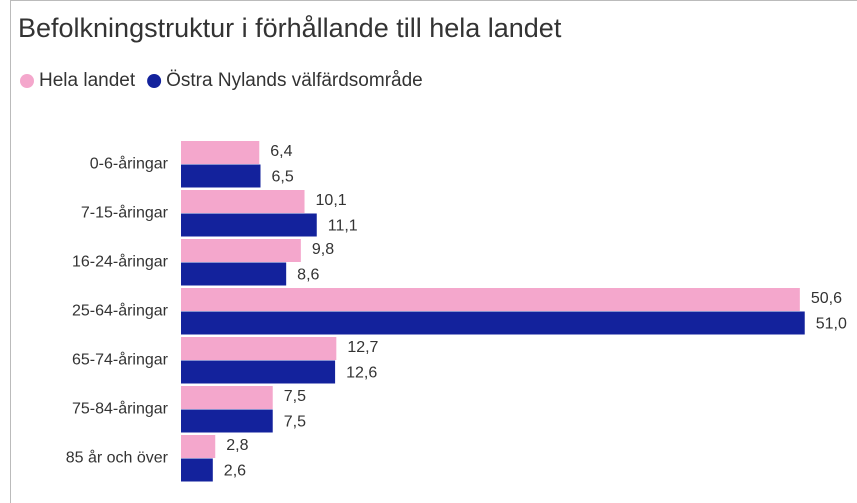  I want to click on legend-label: Hela landet, so click(87, 80).